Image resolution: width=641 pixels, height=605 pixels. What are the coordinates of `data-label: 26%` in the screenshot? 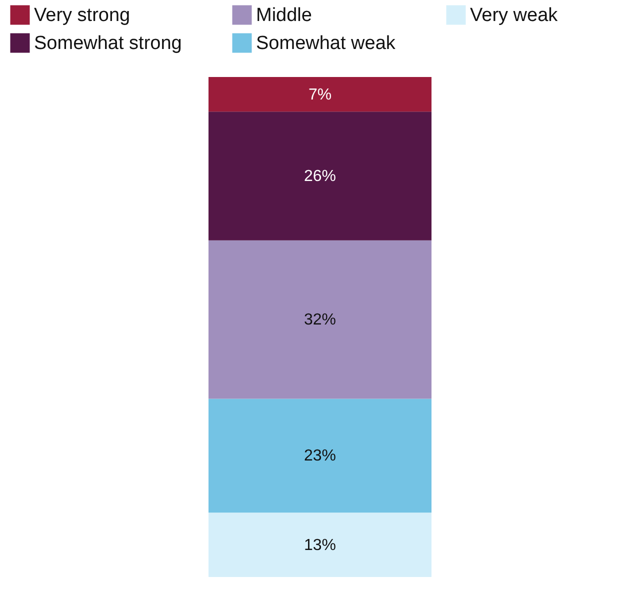 It's located at (320, 177).